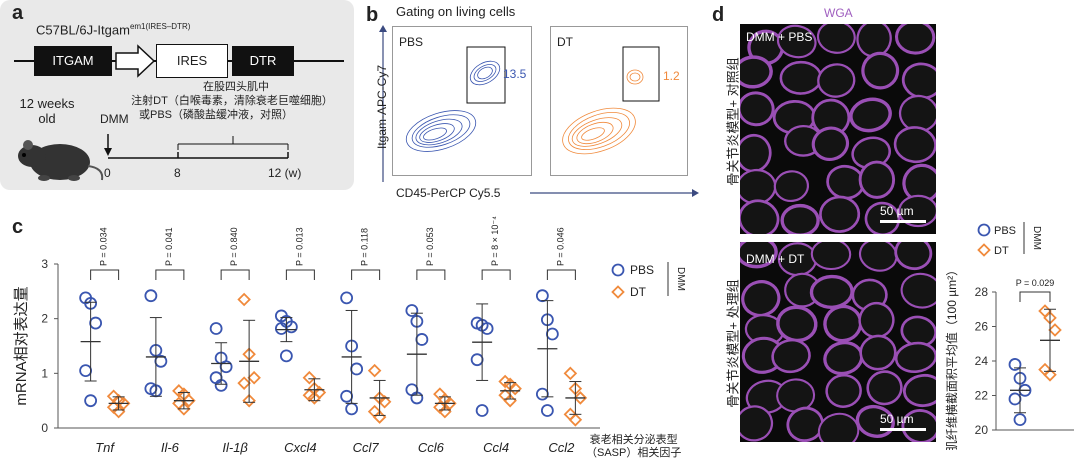  I want to click on treatment-line-1: 在股四头肌中, so click(236, 87).